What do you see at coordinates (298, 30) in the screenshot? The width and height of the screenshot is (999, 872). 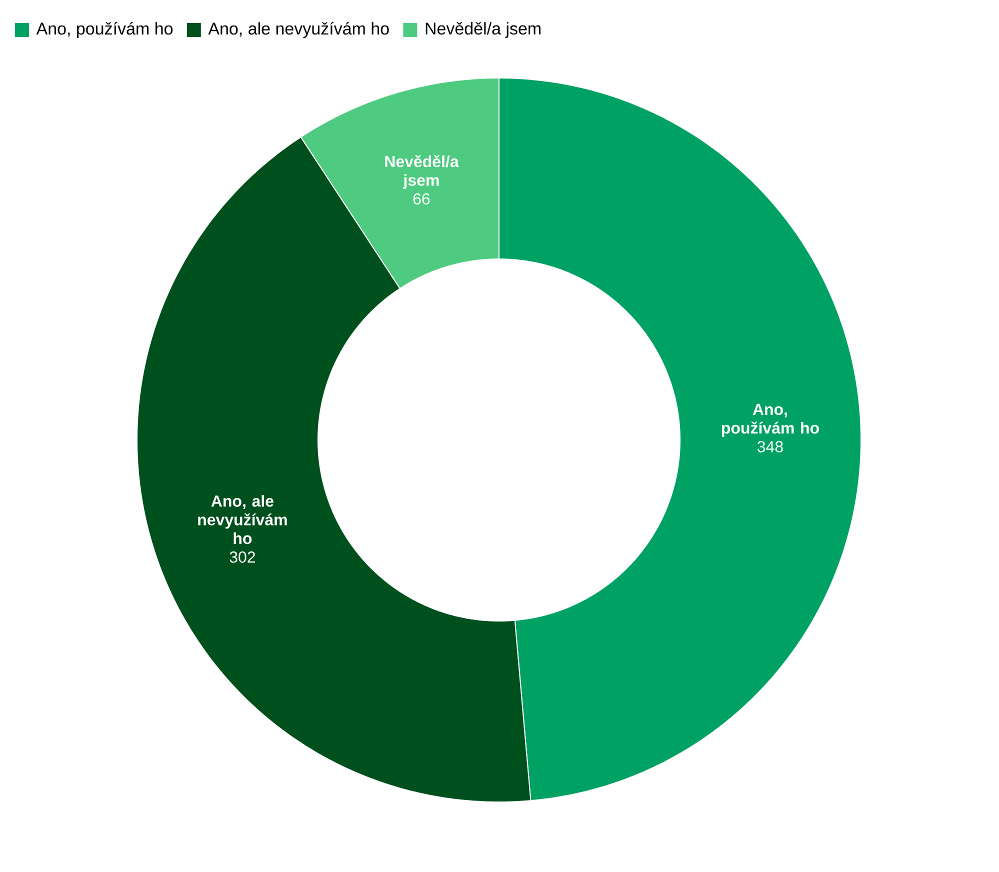 I see `legend-label: Ano, ale nevyužívám ho` at bounding box center [298, 30].